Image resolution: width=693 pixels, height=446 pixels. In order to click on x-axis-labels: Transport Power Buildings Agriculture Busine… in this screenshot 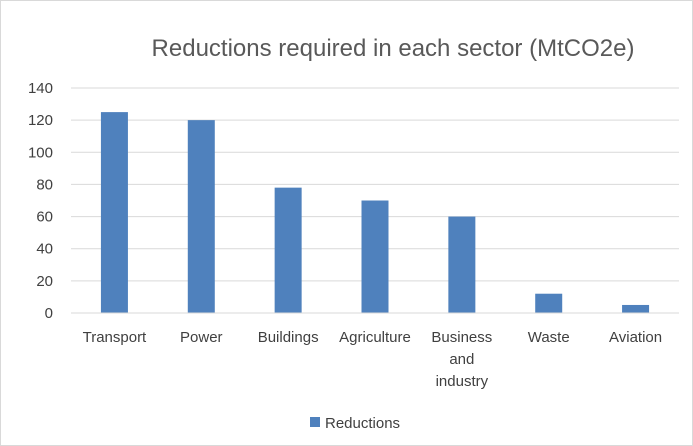, I will do `click(373, 359)`.